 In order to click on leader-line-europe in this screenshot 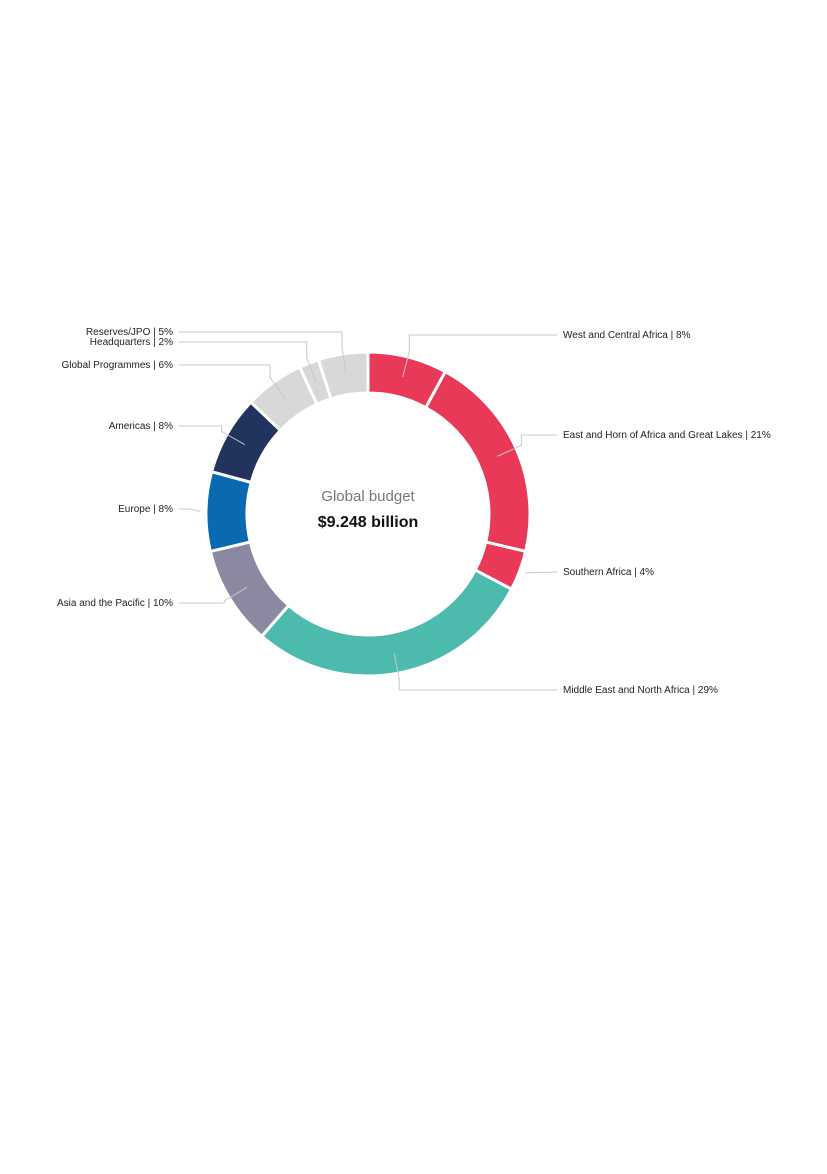, I will do `click(190, 510)`.